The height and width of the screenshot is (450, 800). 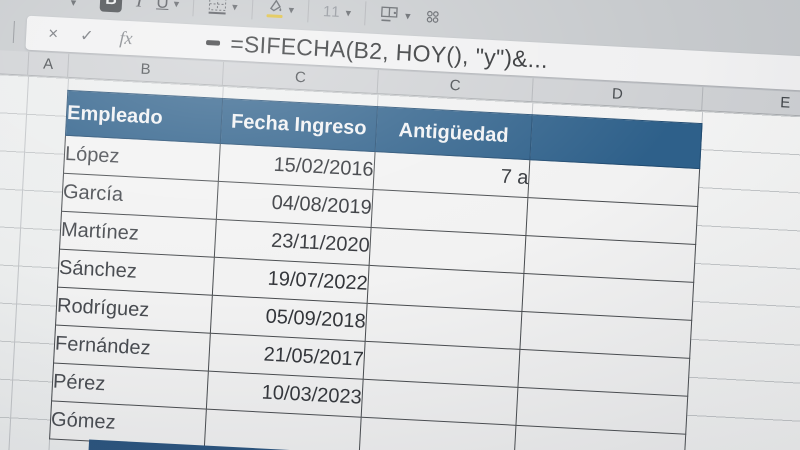 I want to click on format-toolbar: ▾ B I U ▾ ▾, so click(x=400, y=29).